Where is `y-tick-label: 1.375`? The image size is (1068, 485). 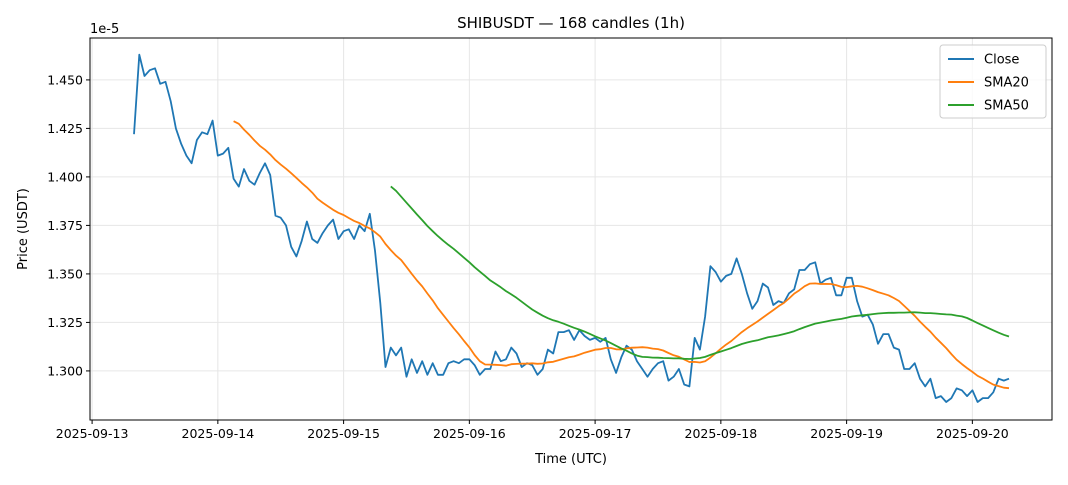
y-tick-label: 1.375 is located at coordinates (65, 225).